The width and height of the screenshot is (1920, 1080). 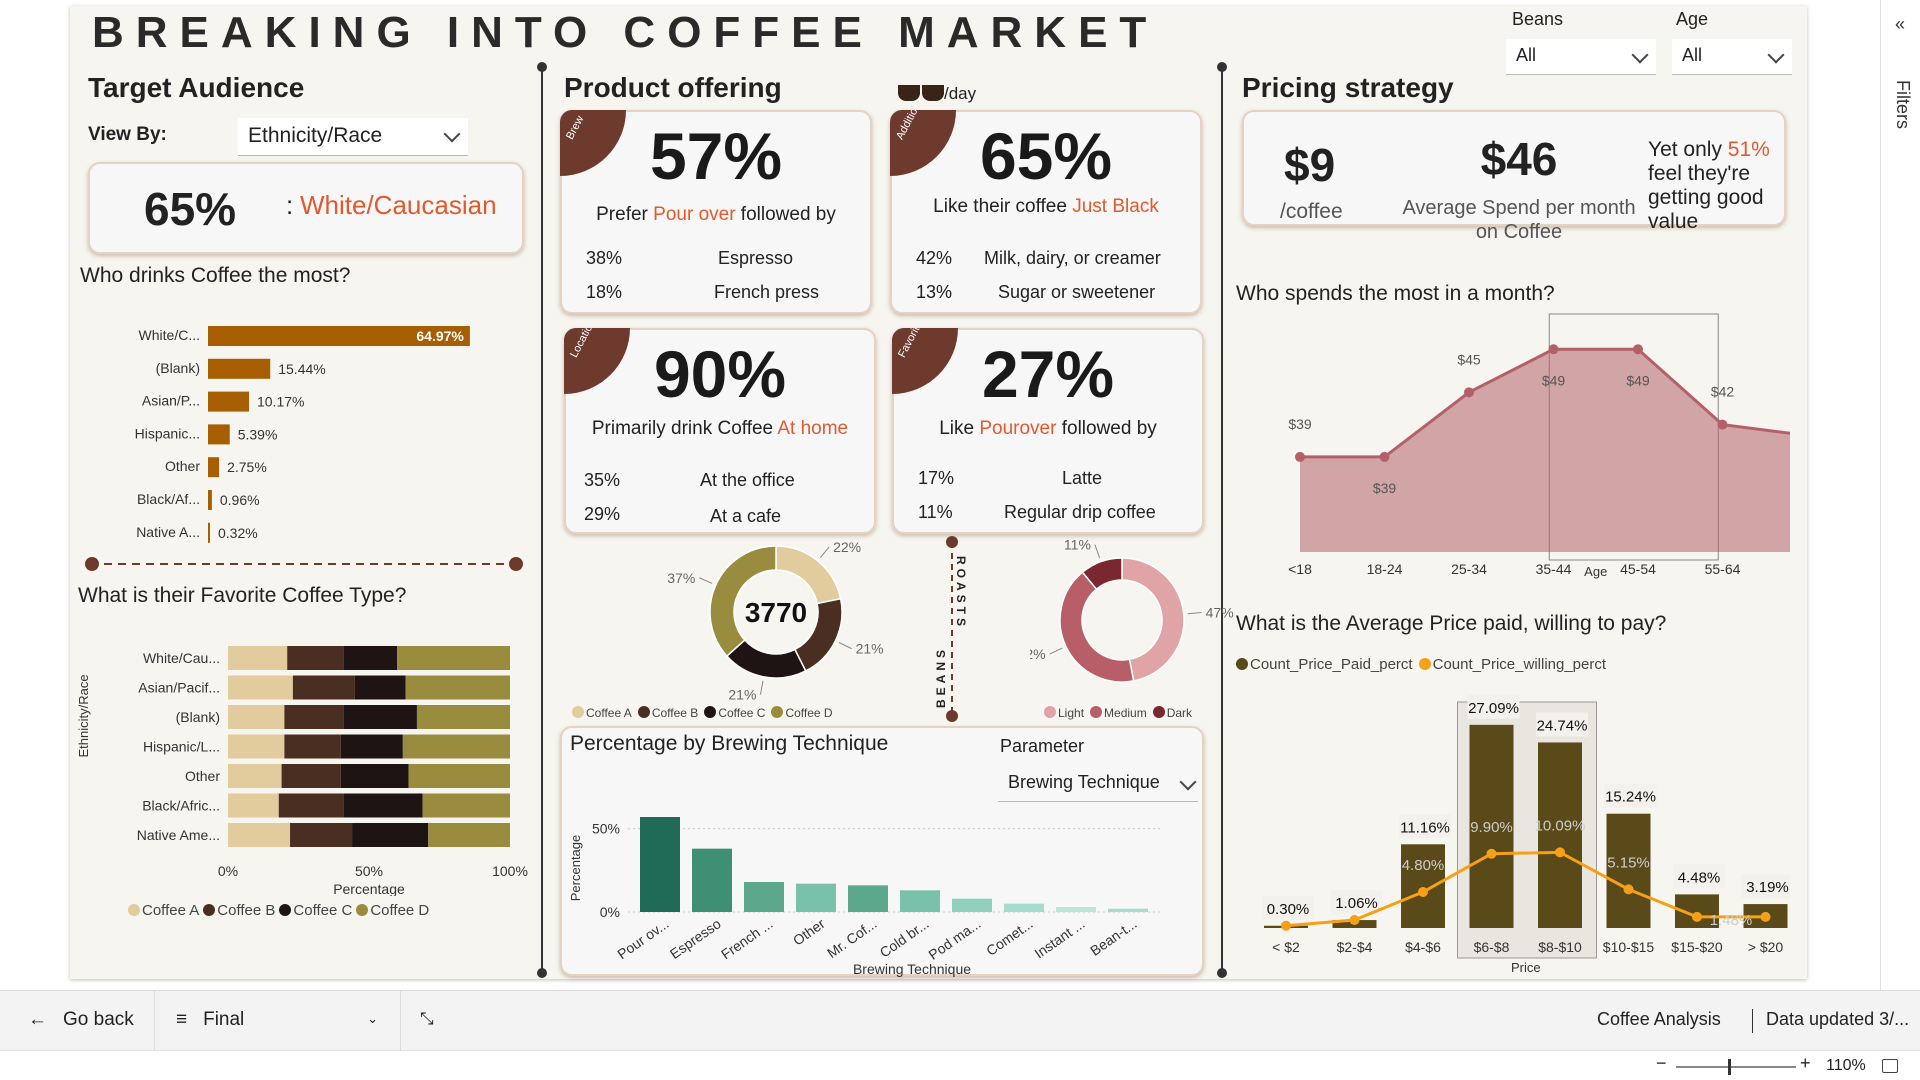 What do you see at coordinates (1697, 947) in the screenshot?
I see `tick-label: $15-$20` at bounding box center [1697, 947].